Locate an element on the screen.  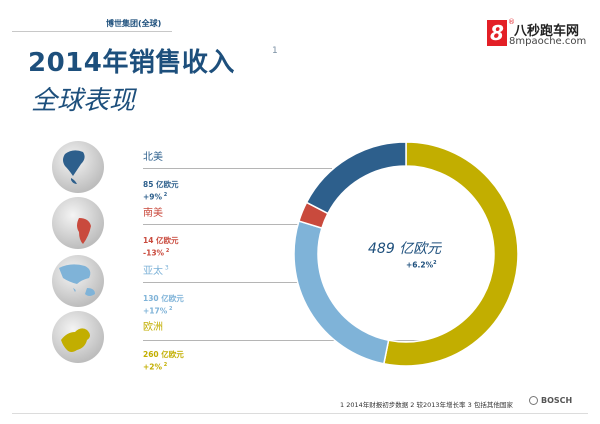
header-divider is located at coordinates (92, 31).